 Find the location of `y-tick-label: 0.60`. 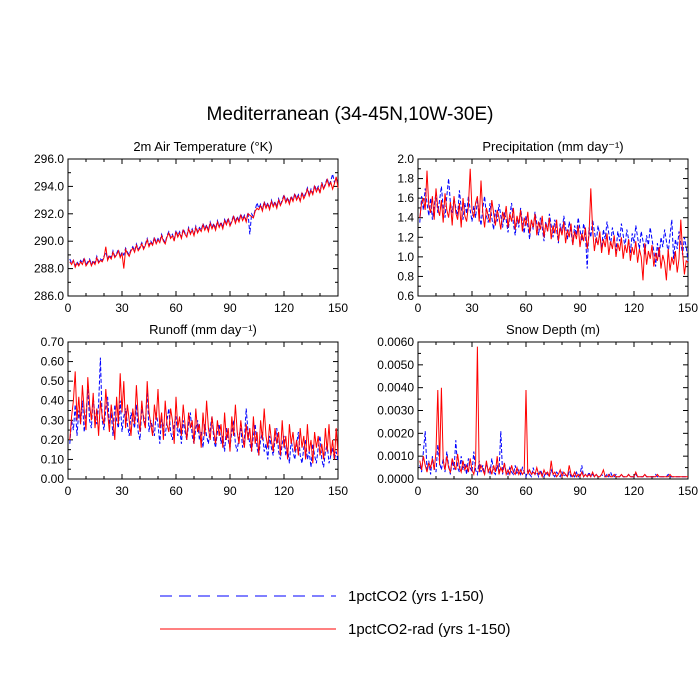

y-tick-label: 0.60 is located at coordinates (53, 362).